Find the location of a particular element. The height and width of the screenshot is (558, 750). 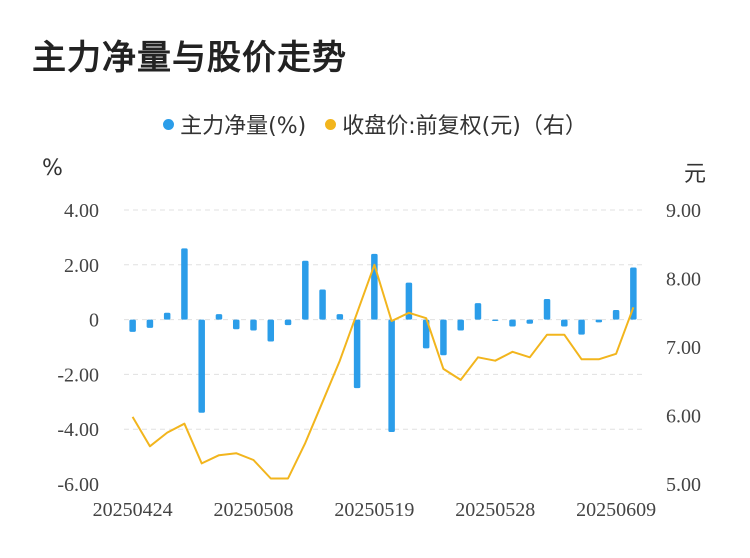

y-left-tick-label: 4.00 is located at coordinates (81, 211).